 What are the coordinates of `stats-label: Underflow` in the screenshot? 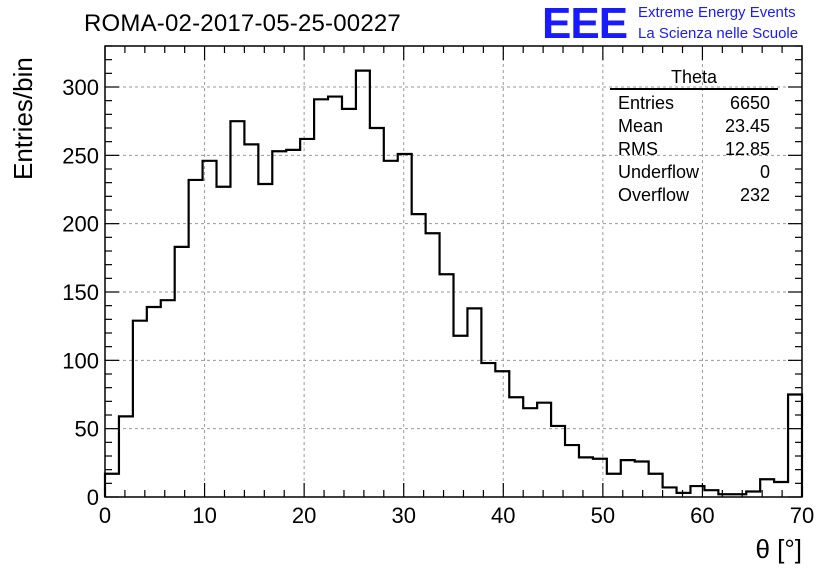 It's located at (659, 172).